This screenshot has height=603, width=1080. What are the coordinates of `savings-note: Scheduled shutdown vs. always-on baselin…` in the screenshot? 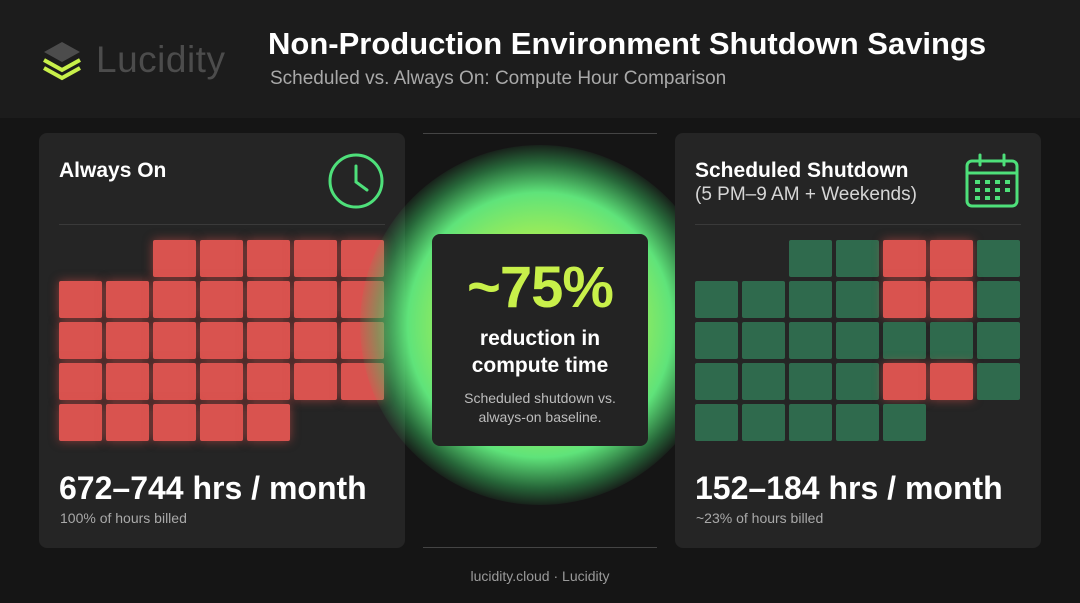 It's located at (540, 408).